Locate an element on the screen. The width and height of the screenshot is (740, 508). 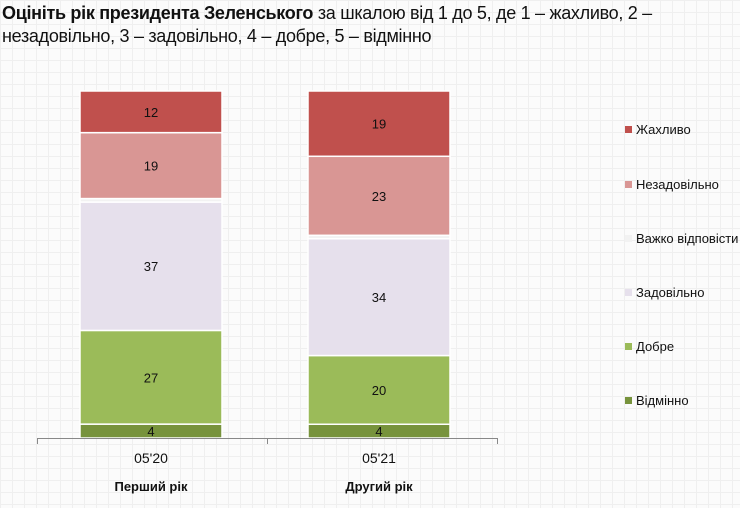
x-tick-label: 05'20 is located at coordinates (151, 458).